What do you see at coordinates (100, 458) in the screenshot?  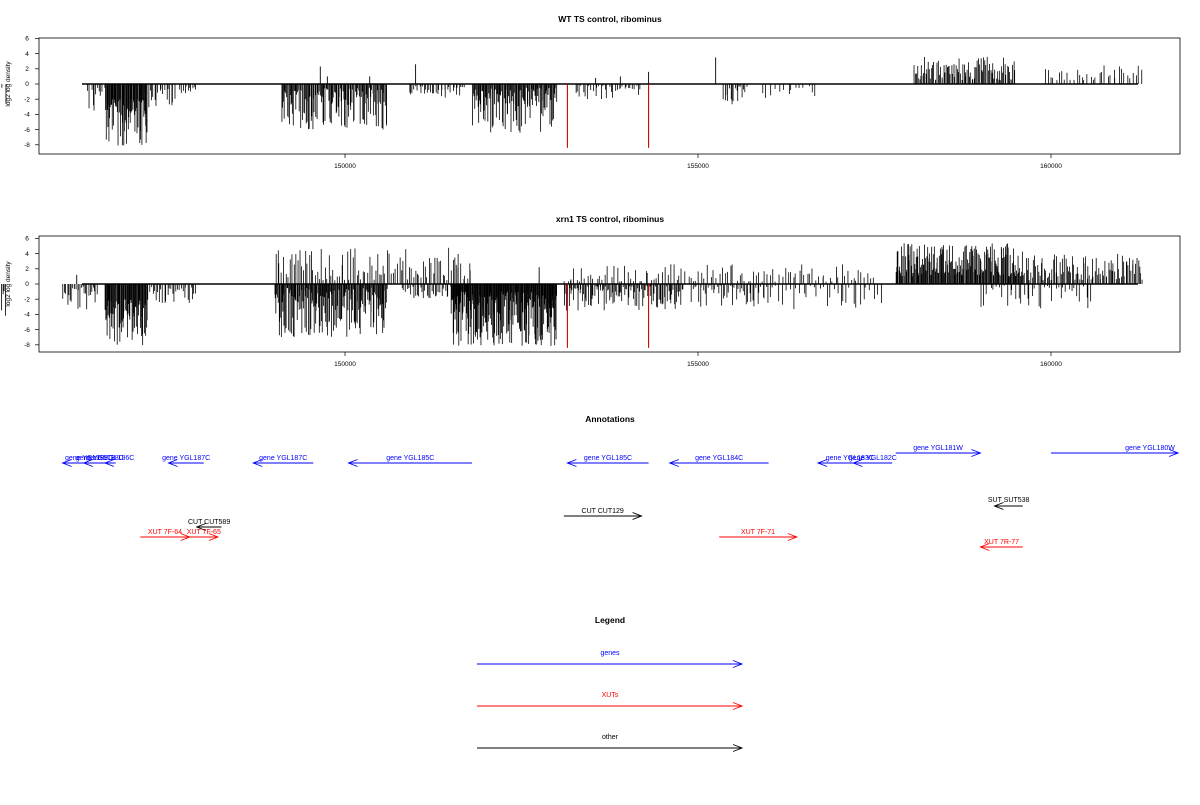 I see `gene-label: gene YGL188C` at bounding box center [100, 458].